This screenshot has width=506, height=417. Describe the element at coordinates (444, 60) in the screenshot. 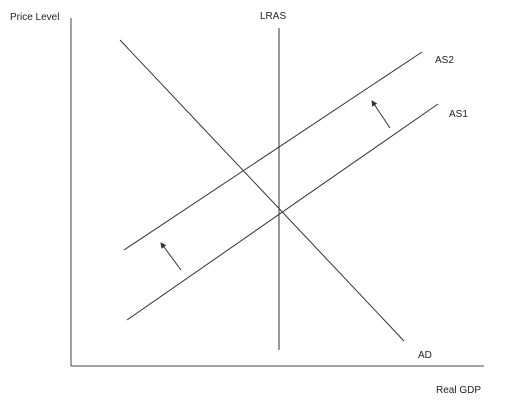

I see `as2-label: AS2` at that location.